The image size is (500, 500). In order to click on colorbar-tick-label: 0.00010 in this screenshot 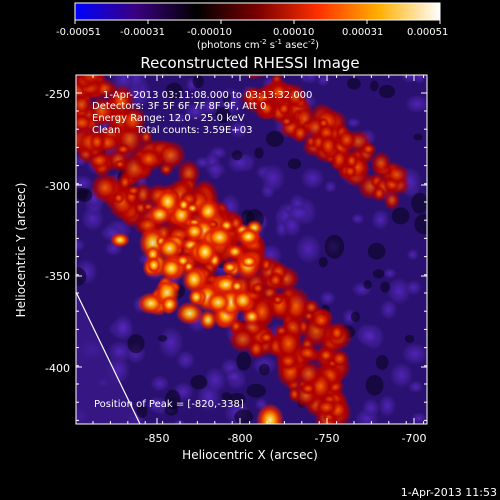, I will do `click(293, 32)`.